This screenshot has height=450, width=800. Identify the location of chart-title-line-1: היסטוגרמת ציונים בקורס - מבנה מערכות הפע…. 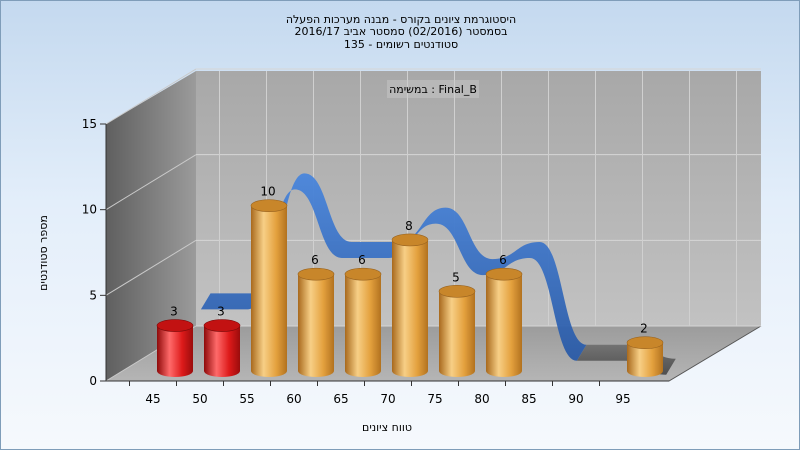
(401, 19).